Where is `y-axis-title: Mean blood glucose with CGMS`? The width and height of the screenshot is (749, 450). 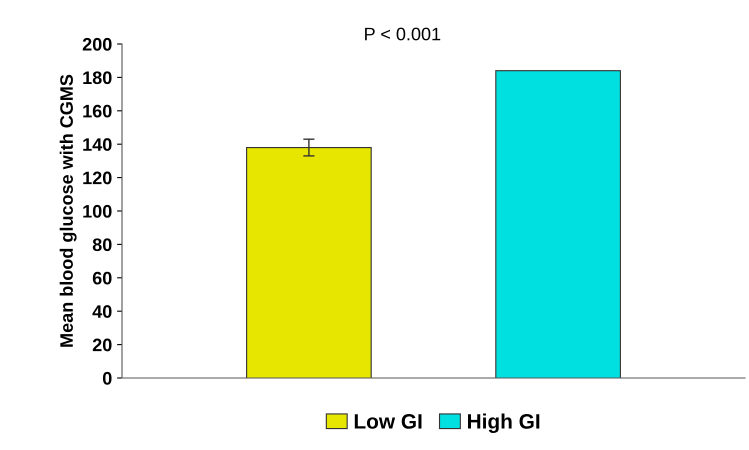 y-axis-title: Mean blood glucose with CGMS is located at coordinates (68, 210).